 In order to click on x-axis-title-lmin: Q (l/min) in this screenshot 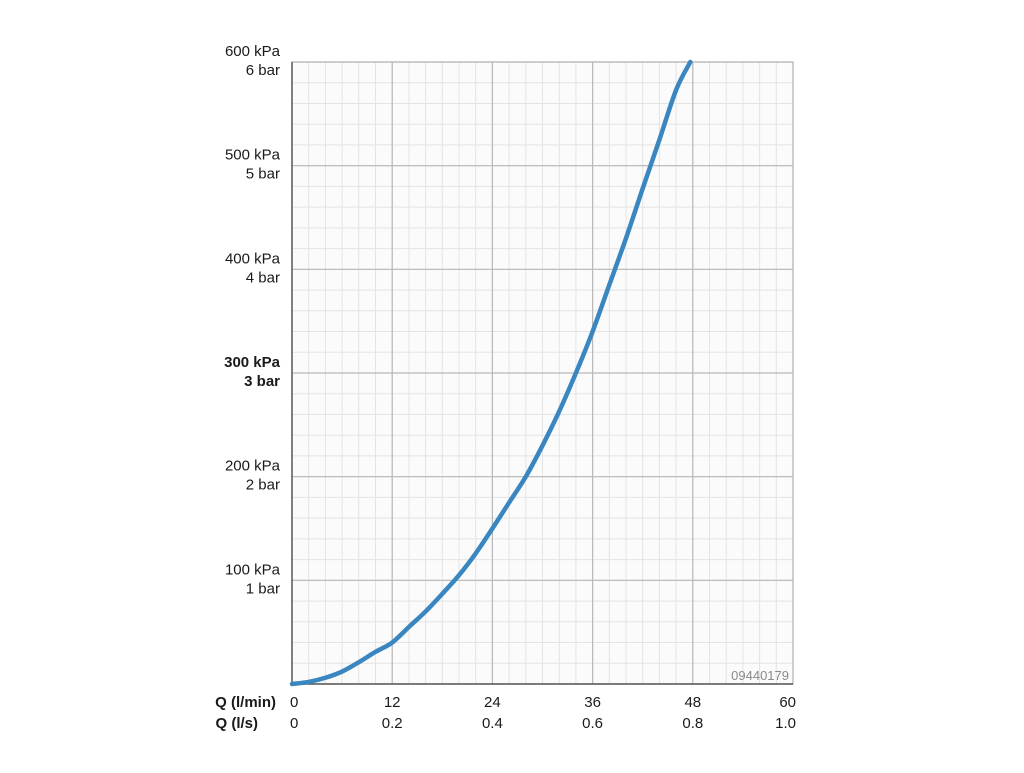, I will do `click(245, 702)`.